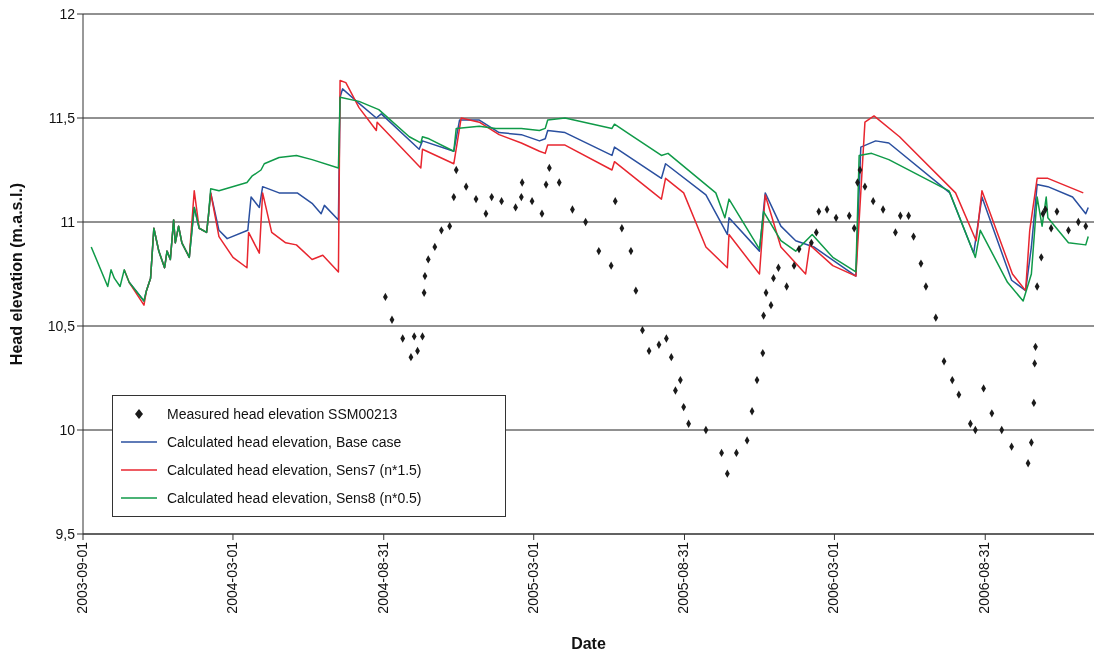 Image resolution: width=1094 pixels, height=663 pixels. What do you see at coordinates (294, 470) in the screenshot?
I see `legend-label: Calculated head elevation, Sens7 (n*1.5)` at bounding box center [294, 470].